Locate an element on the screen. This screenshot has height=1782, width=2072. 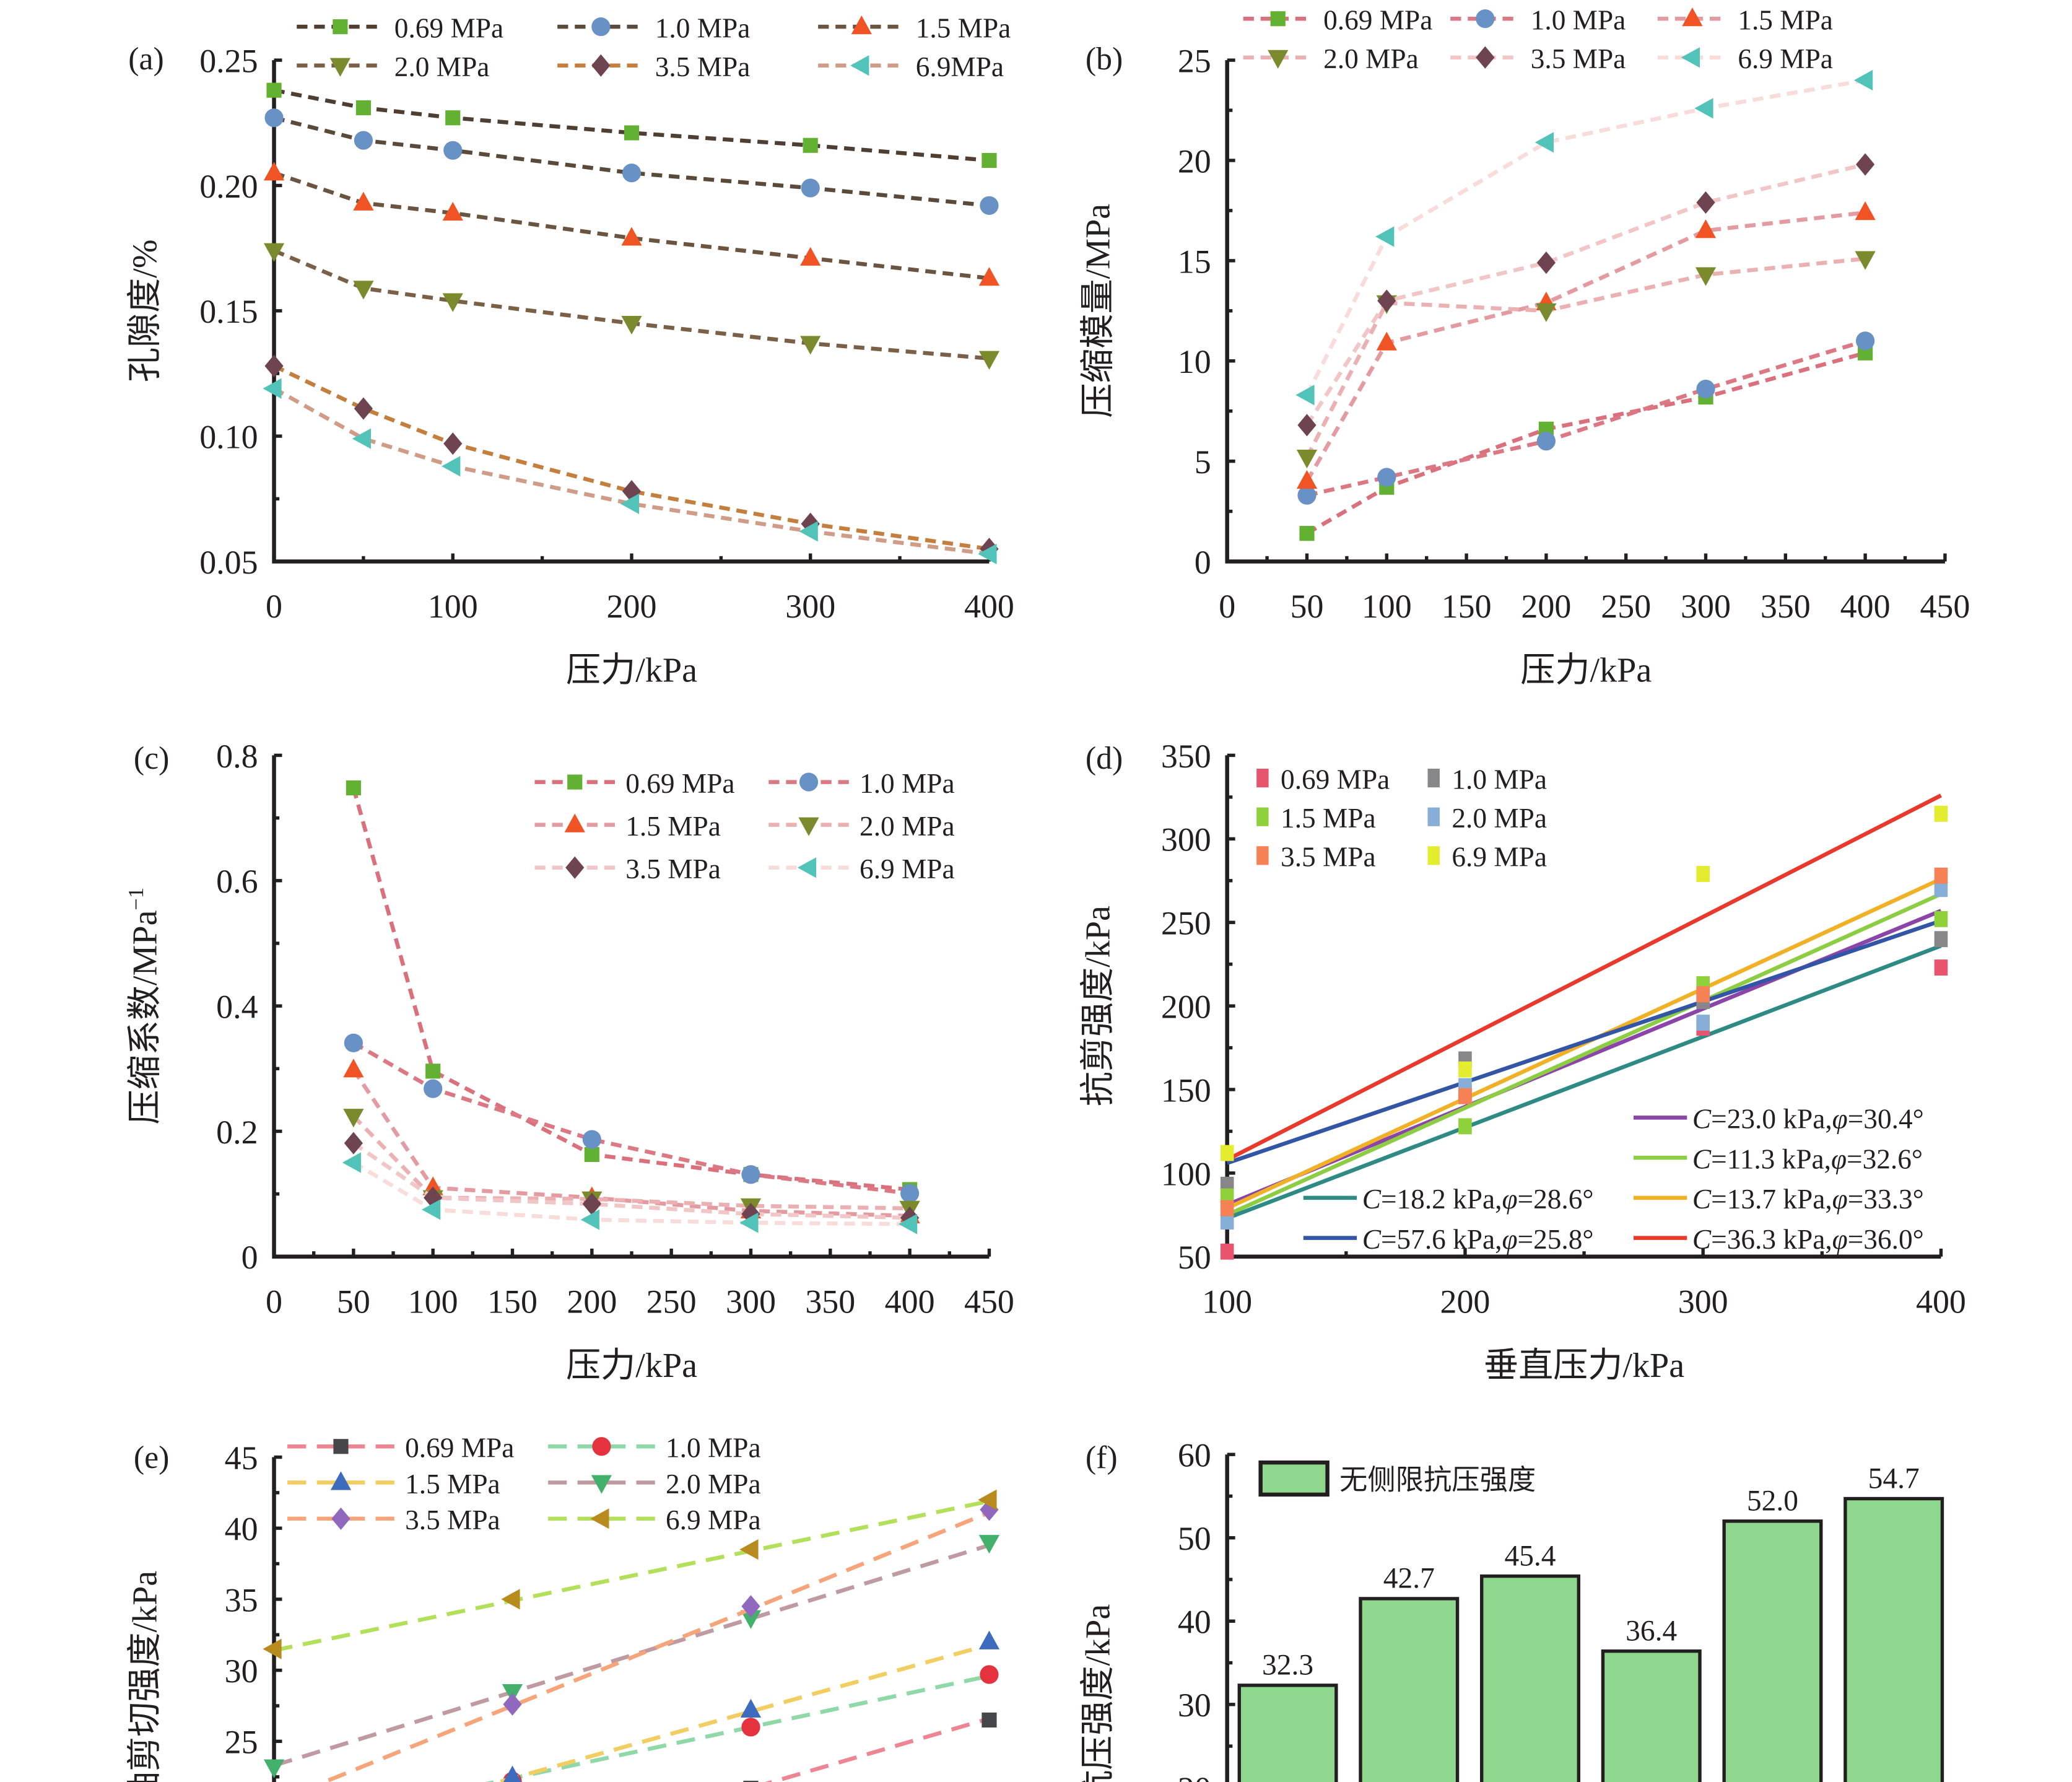
series-6.9MPa is located at coordinates (630, 471).